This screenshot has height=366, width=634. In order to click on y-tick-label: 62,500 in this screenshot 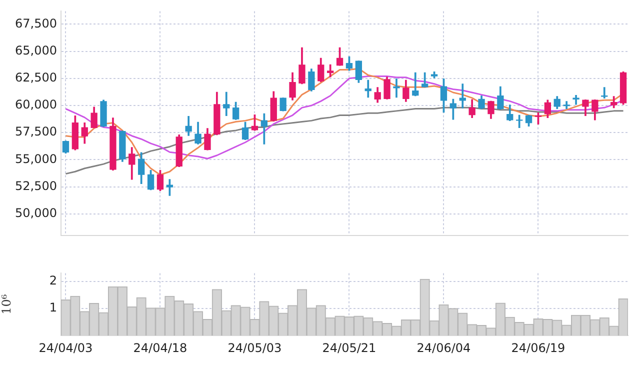, I will do `click(36, 77)`.